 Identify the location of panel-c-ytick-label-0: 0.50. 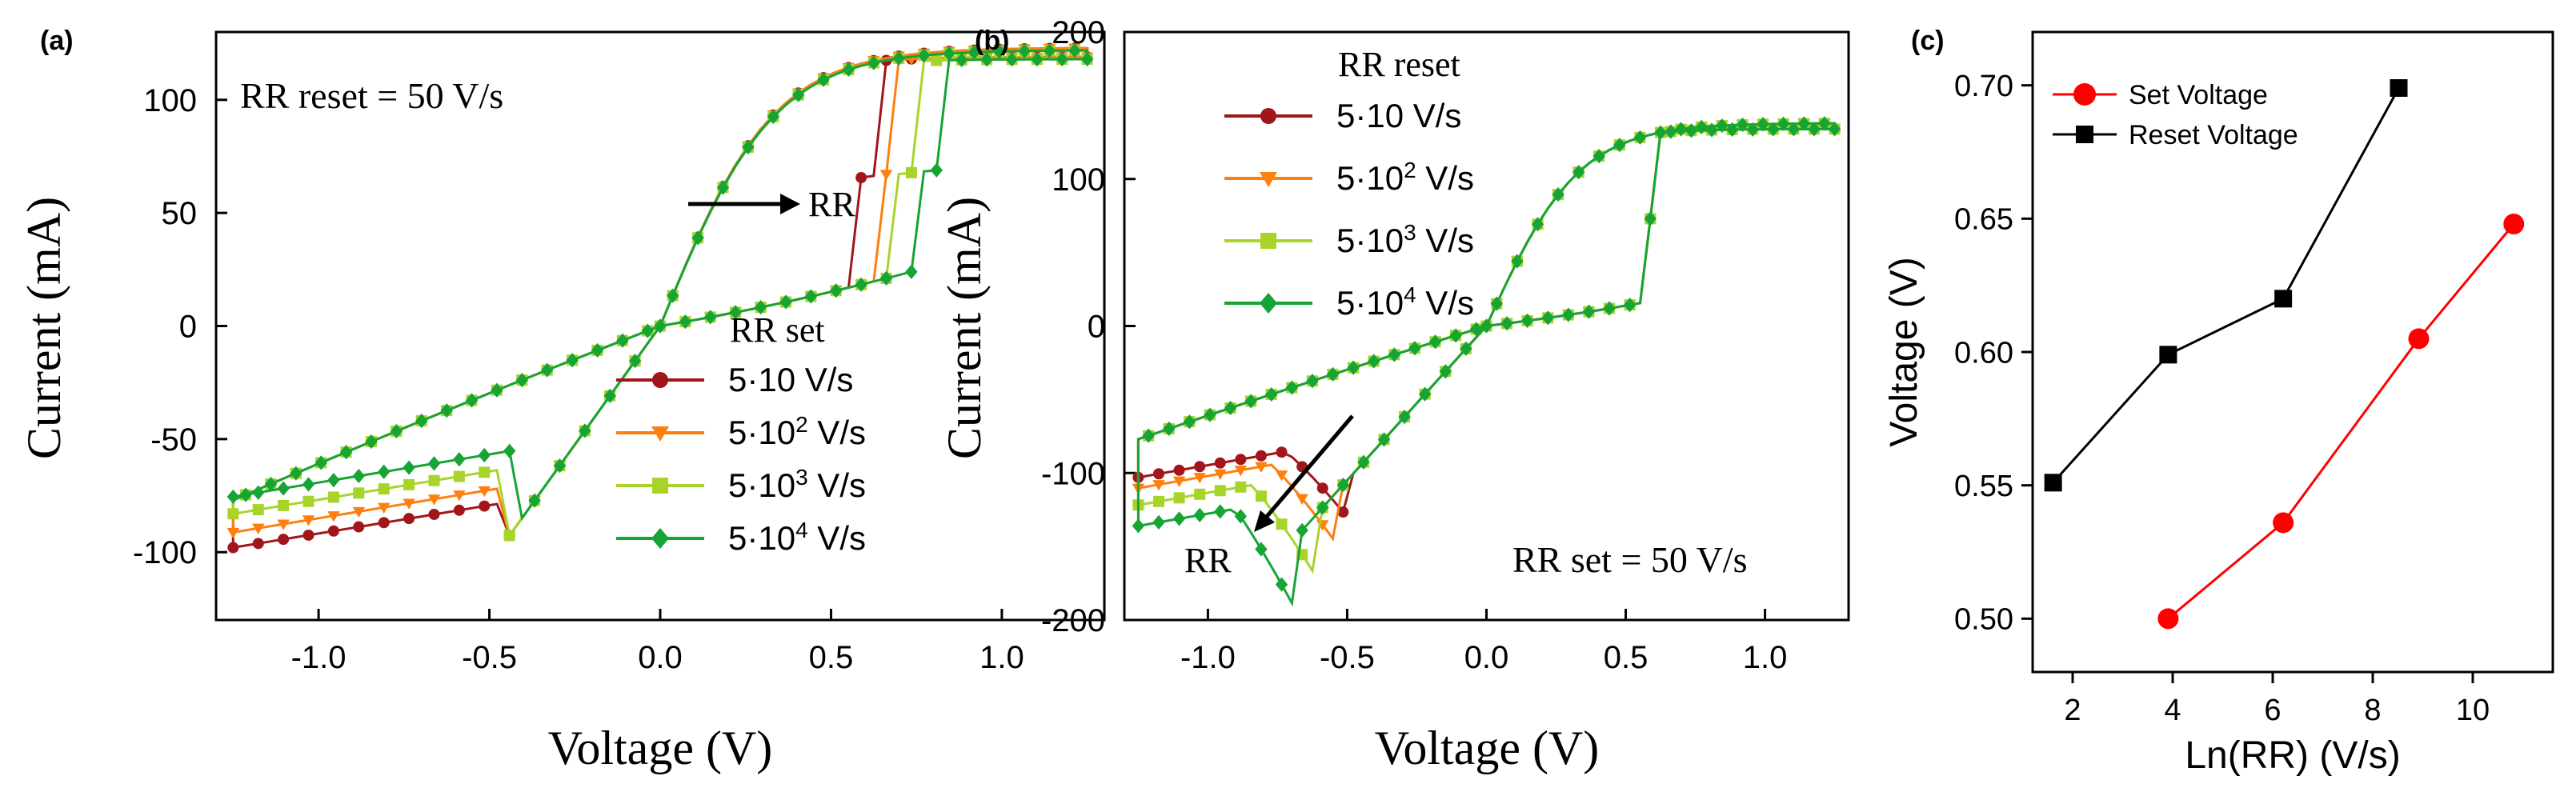
(1983, 620).